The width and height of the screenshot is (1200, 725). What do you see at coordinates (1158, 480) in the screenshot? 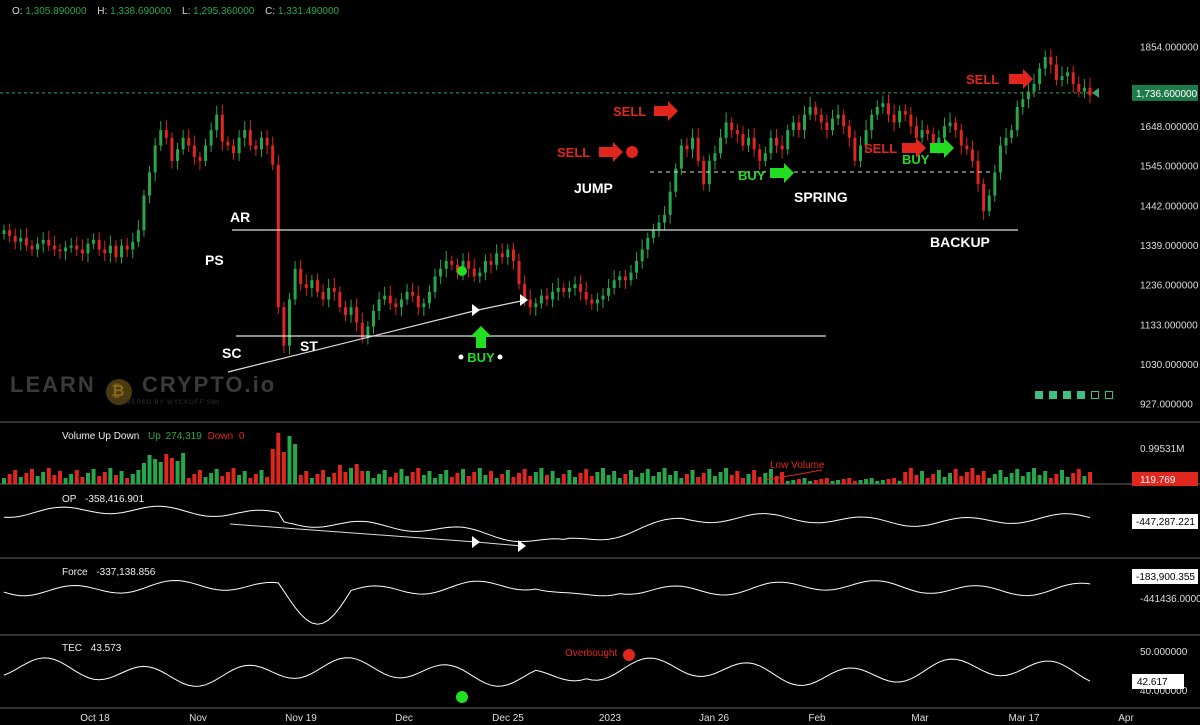
I see `volume-tag-text: 119.769` at bounding box center [1158, 480].